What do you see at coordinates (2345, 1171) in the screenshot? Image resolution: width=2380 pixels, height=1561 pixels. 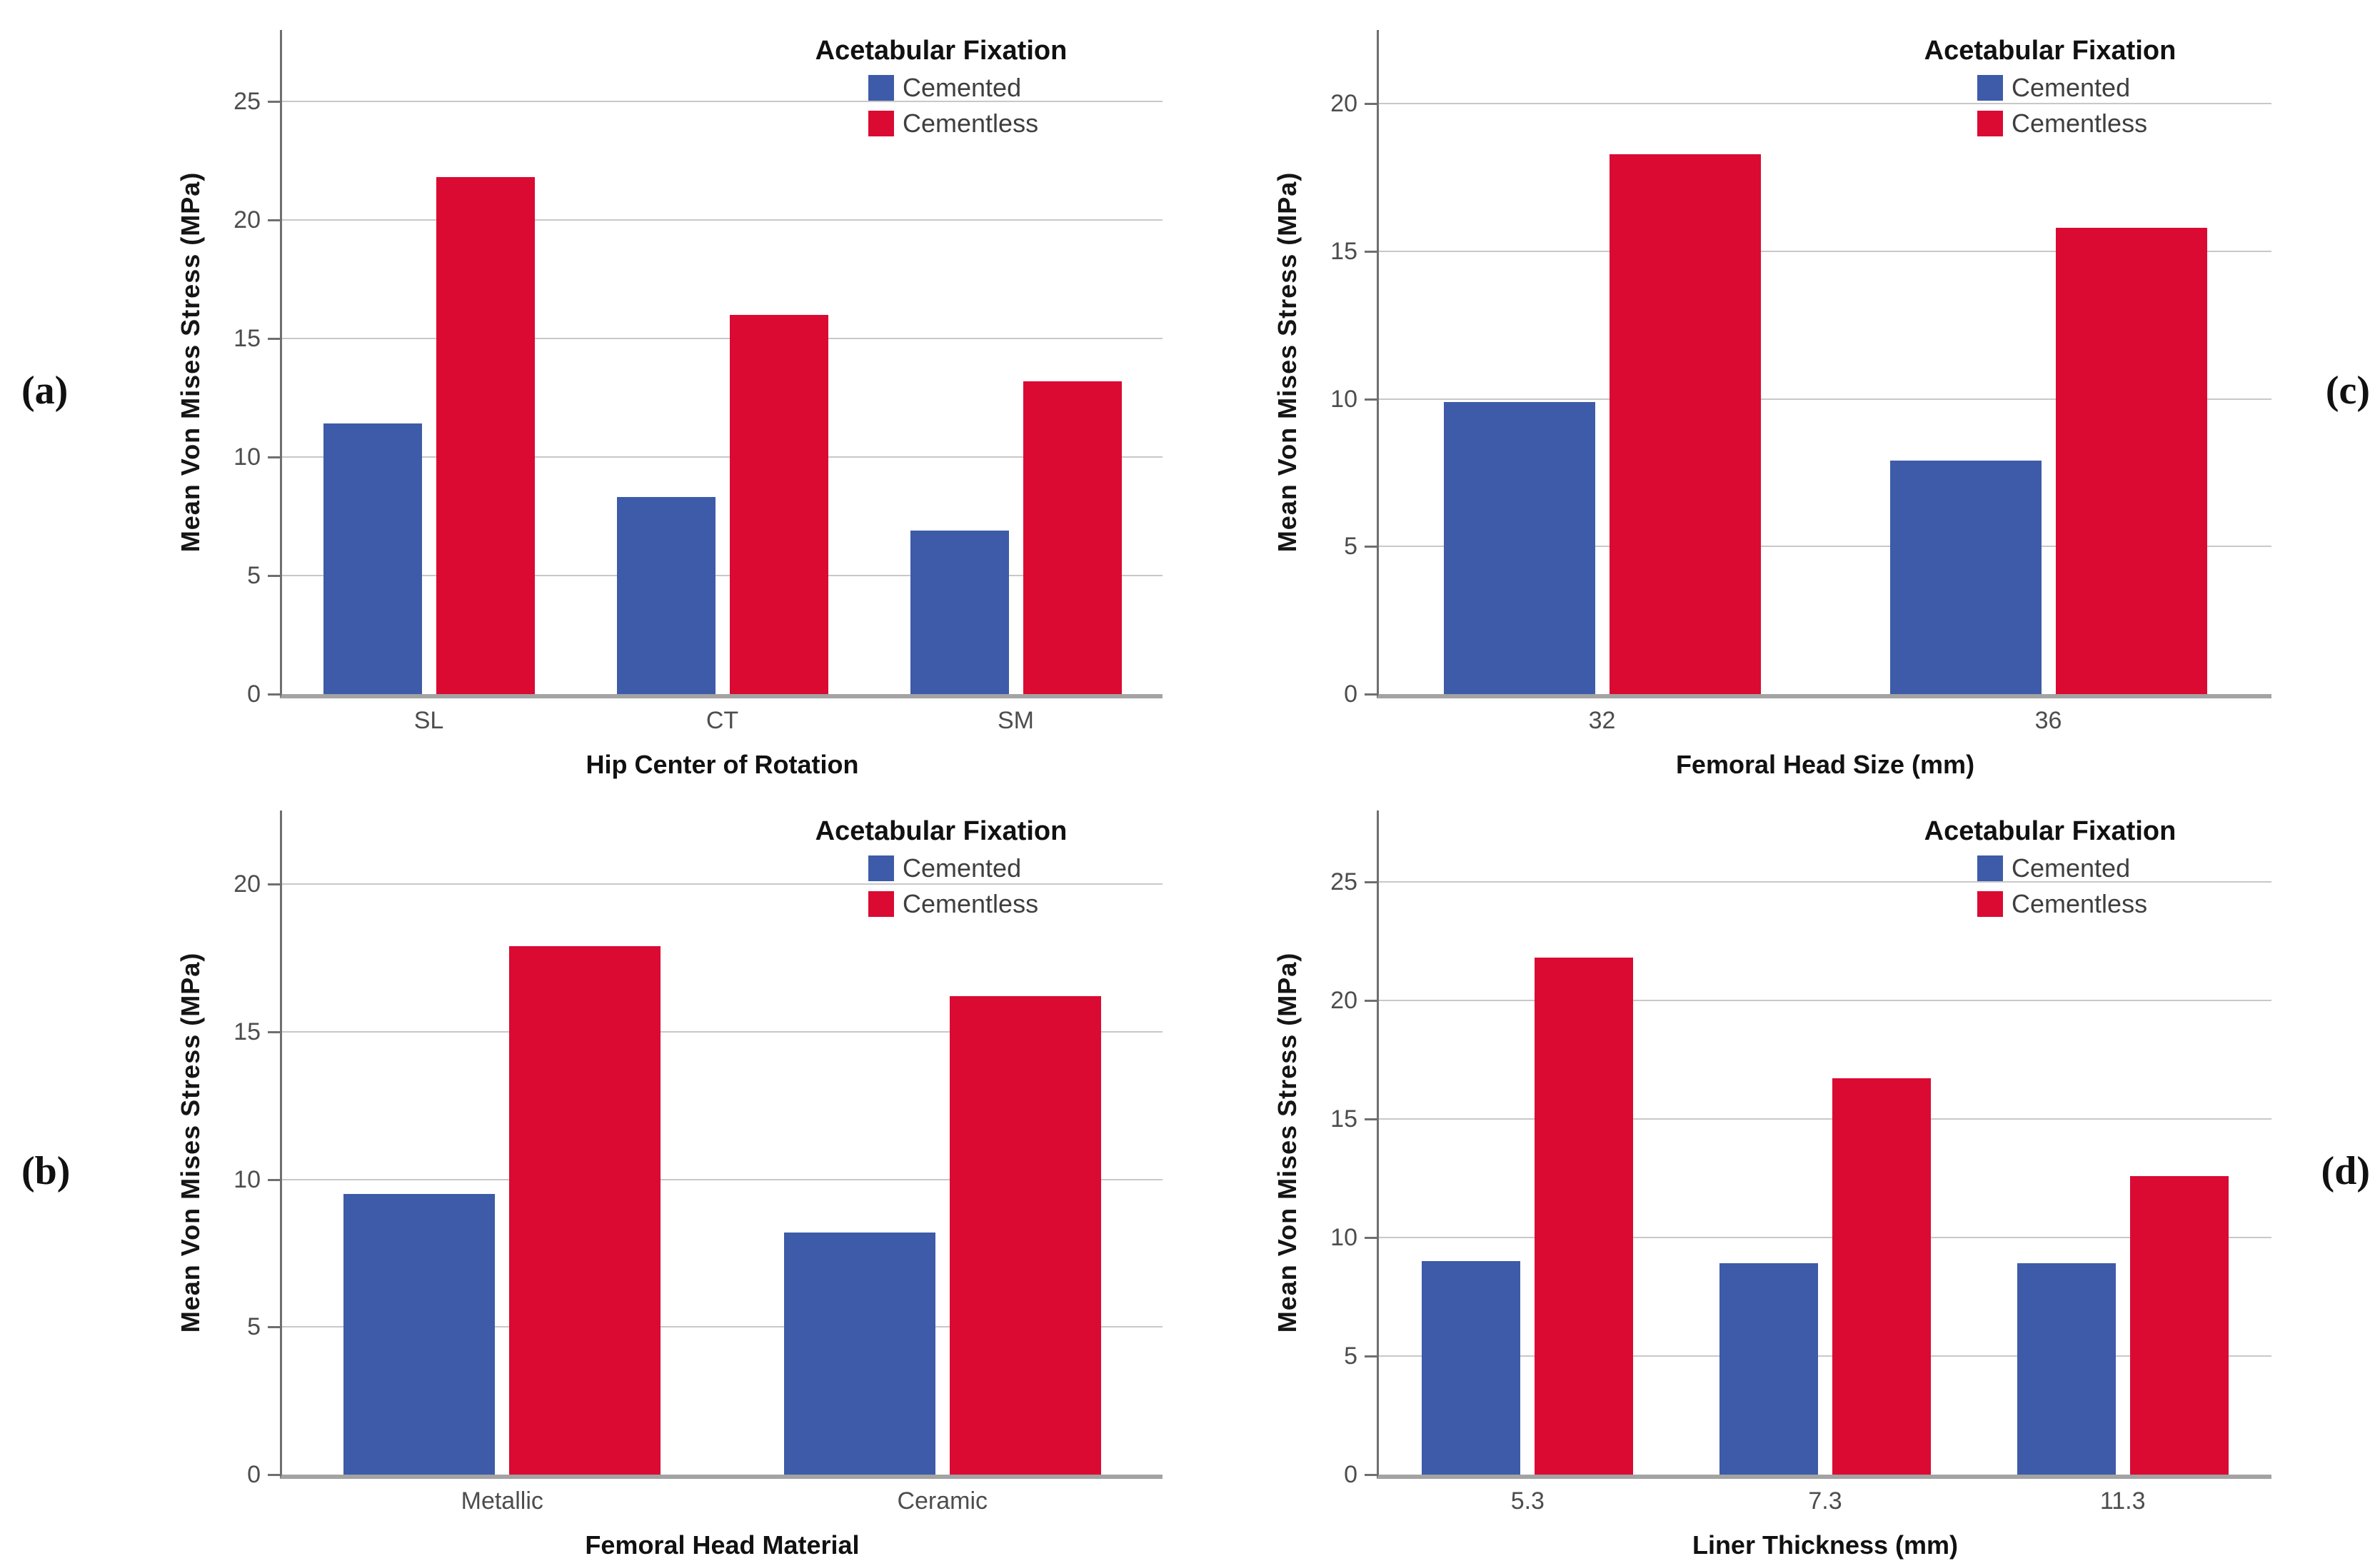 I see `panel-letter: (d)` at bounding box center [2345, 1171].